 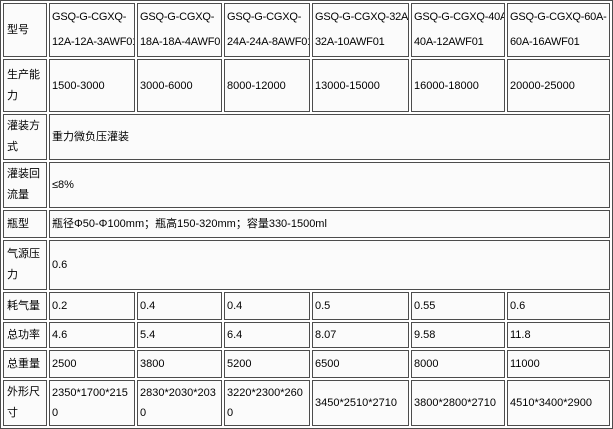 I want to click on cell-capacity-3: 8000-12000, so click(x=267, y=85).